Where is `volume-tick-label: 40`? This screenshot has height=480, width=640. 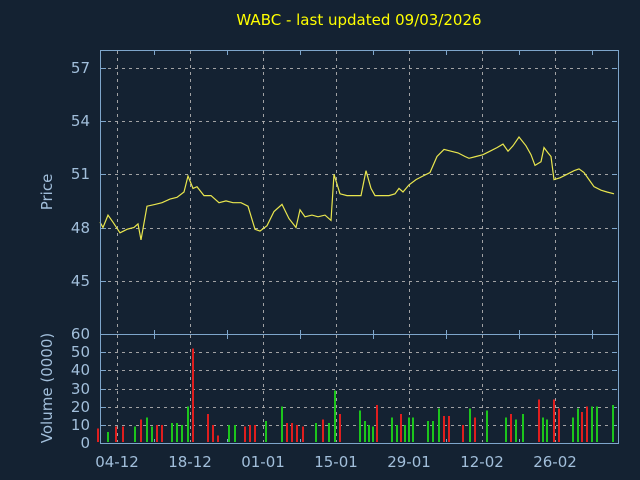 volume-tick-label: 40 is located at coordinates (80, 370).